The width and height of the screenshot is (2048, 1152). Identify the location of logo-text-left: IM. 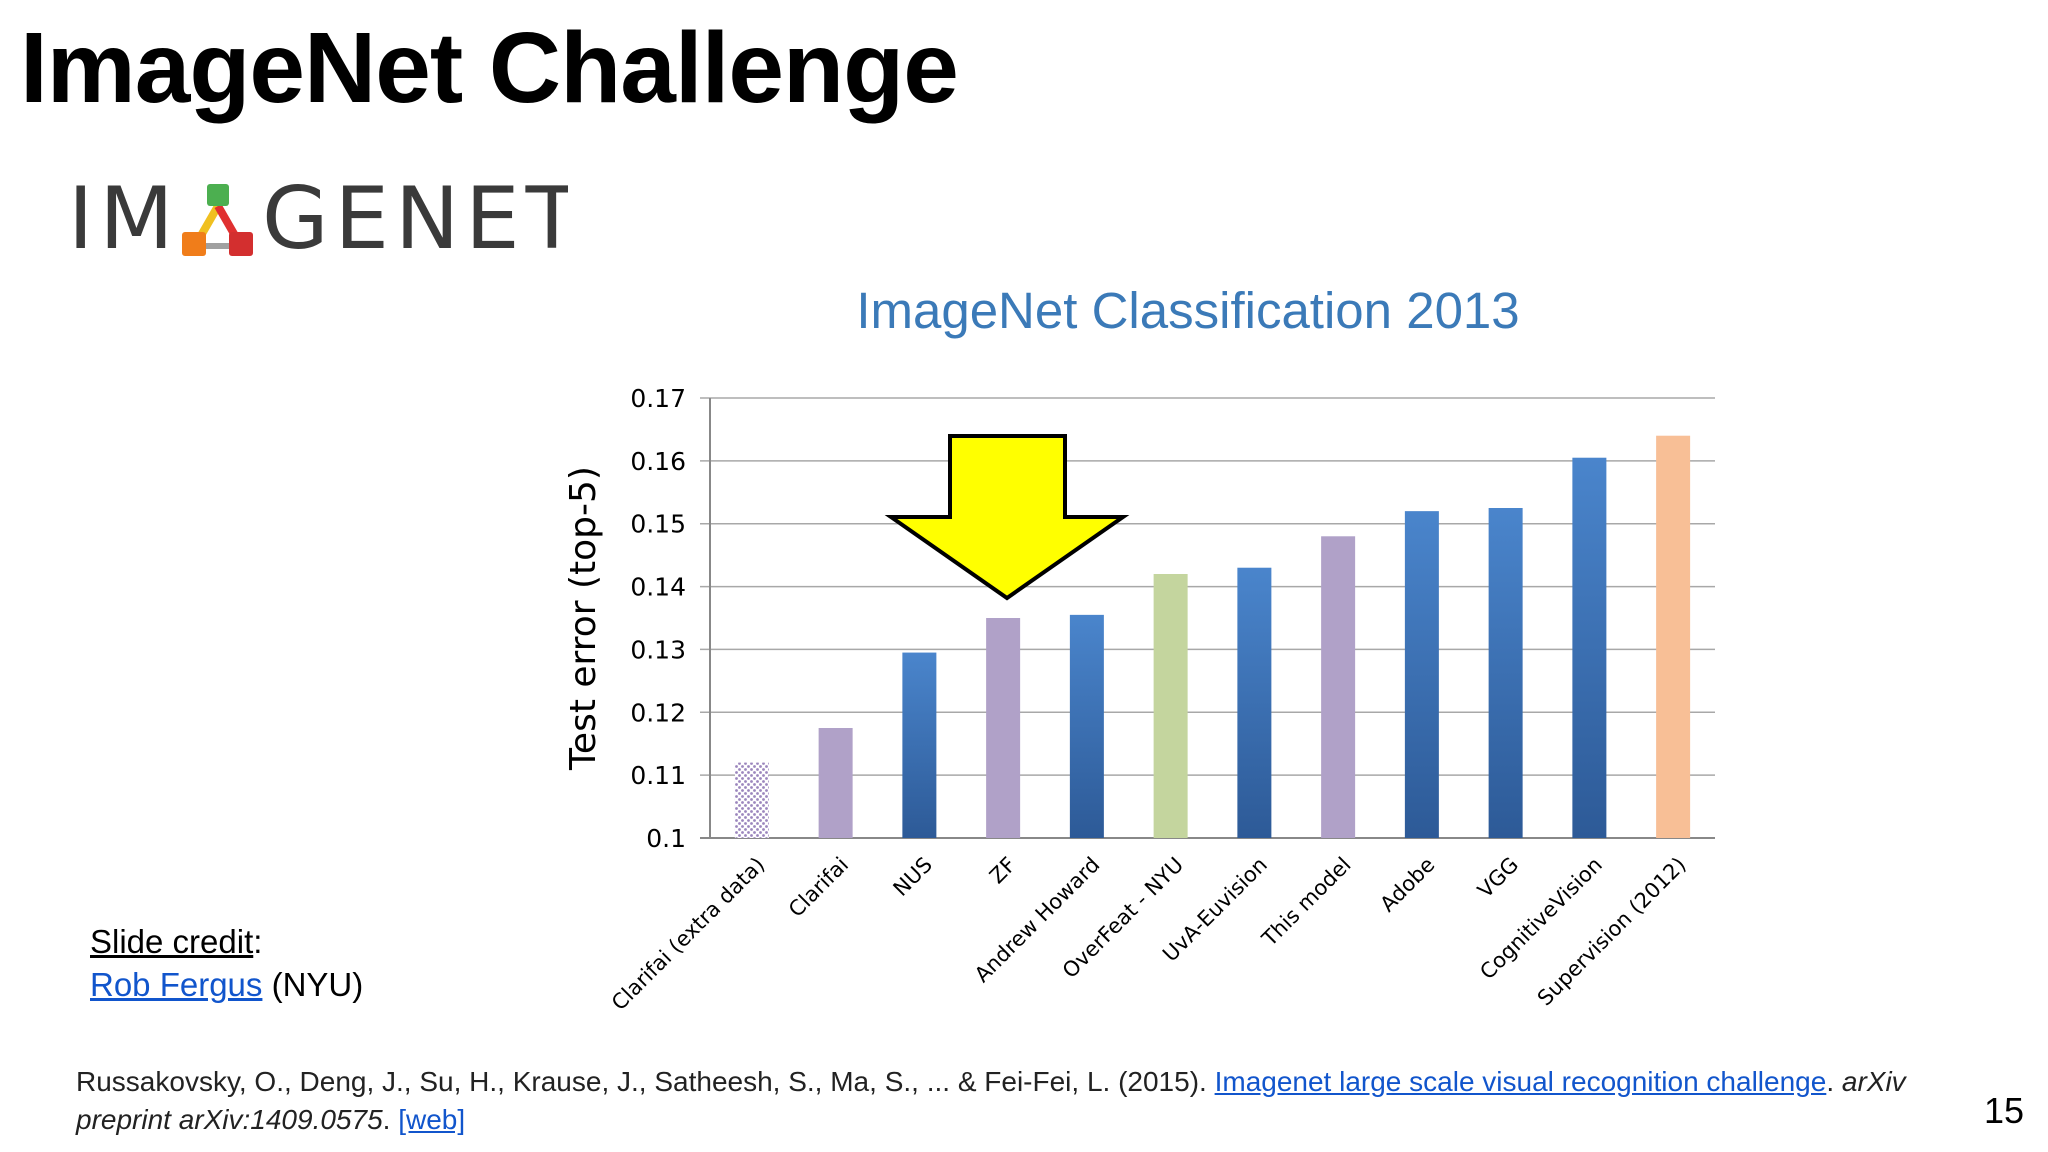
(124, 216).